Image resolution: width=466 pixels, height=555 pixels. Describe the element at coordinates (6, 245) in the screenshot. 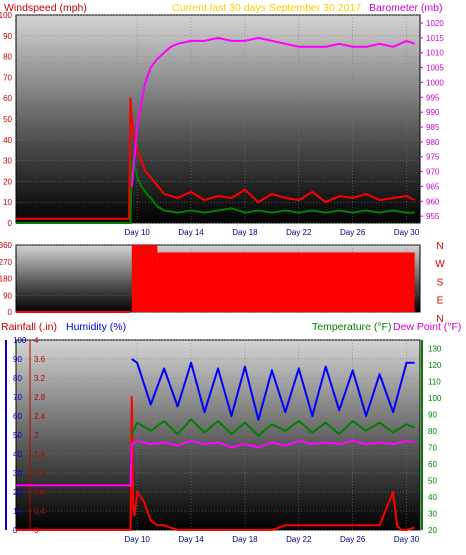

I see `direction-tick-label: 360` at that location.